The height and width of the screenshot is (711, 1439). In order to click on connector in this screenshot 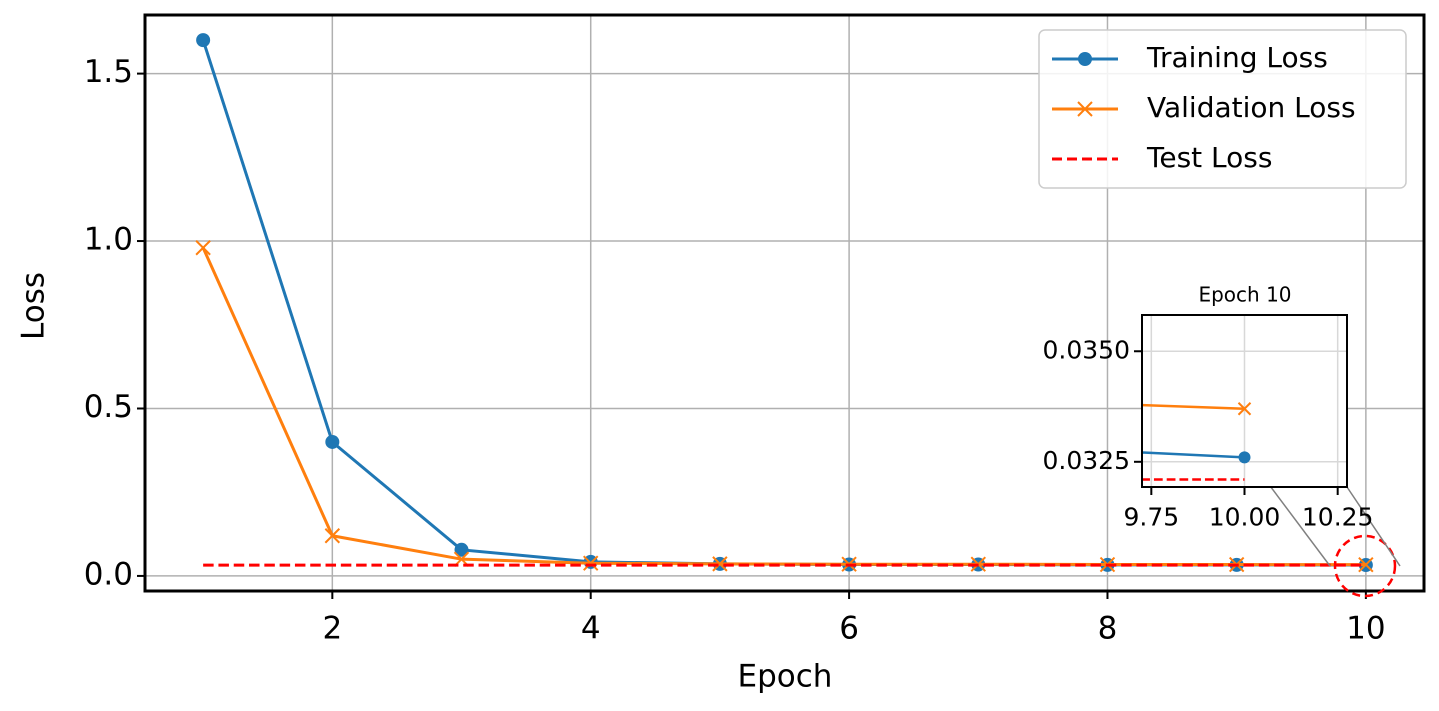, I will do `click(1373, 526)`.